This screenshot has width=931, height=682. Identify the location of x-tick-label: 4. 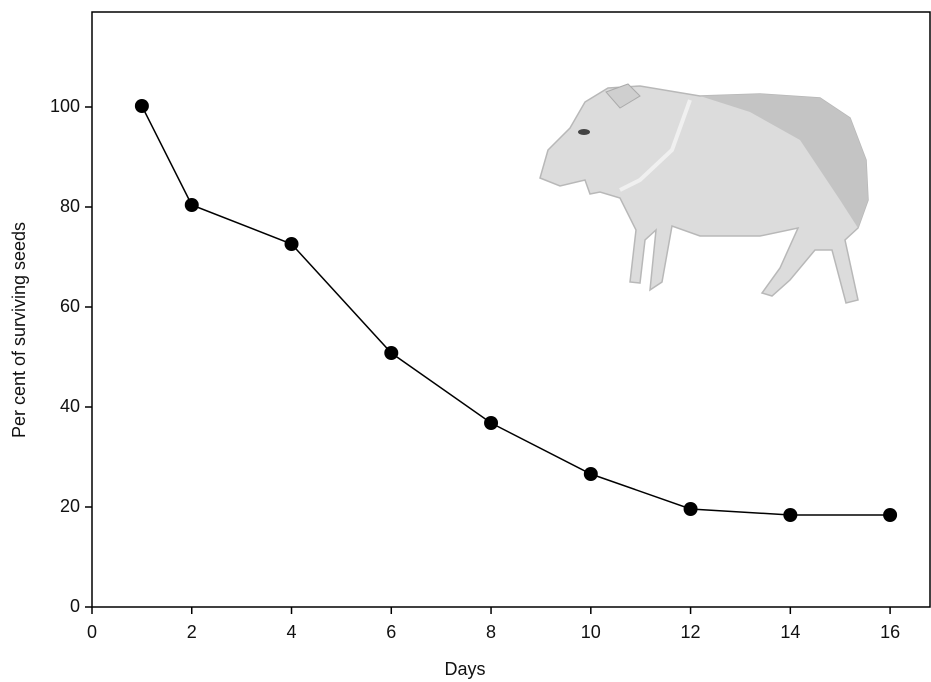
(292, 632).